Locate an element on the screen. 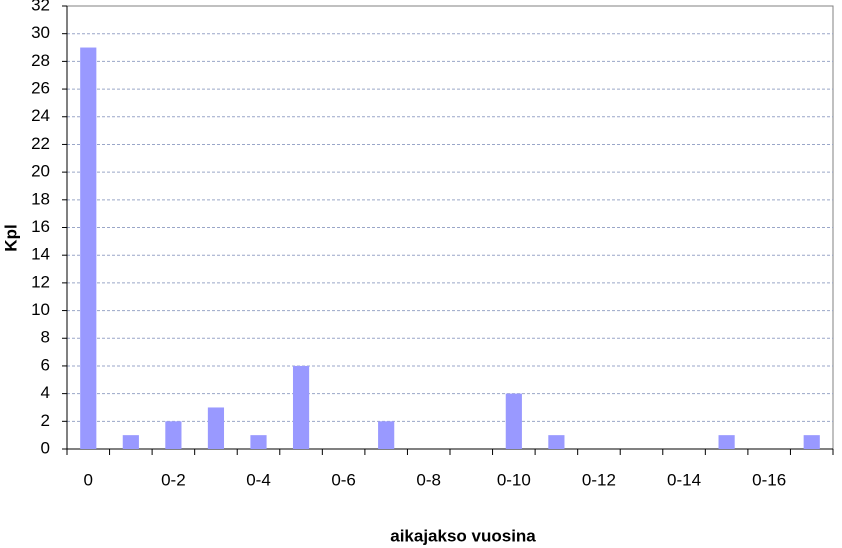 This screenshot has width=842, height=548. y-tick-label: 22 is located at coordinates (40, 143).